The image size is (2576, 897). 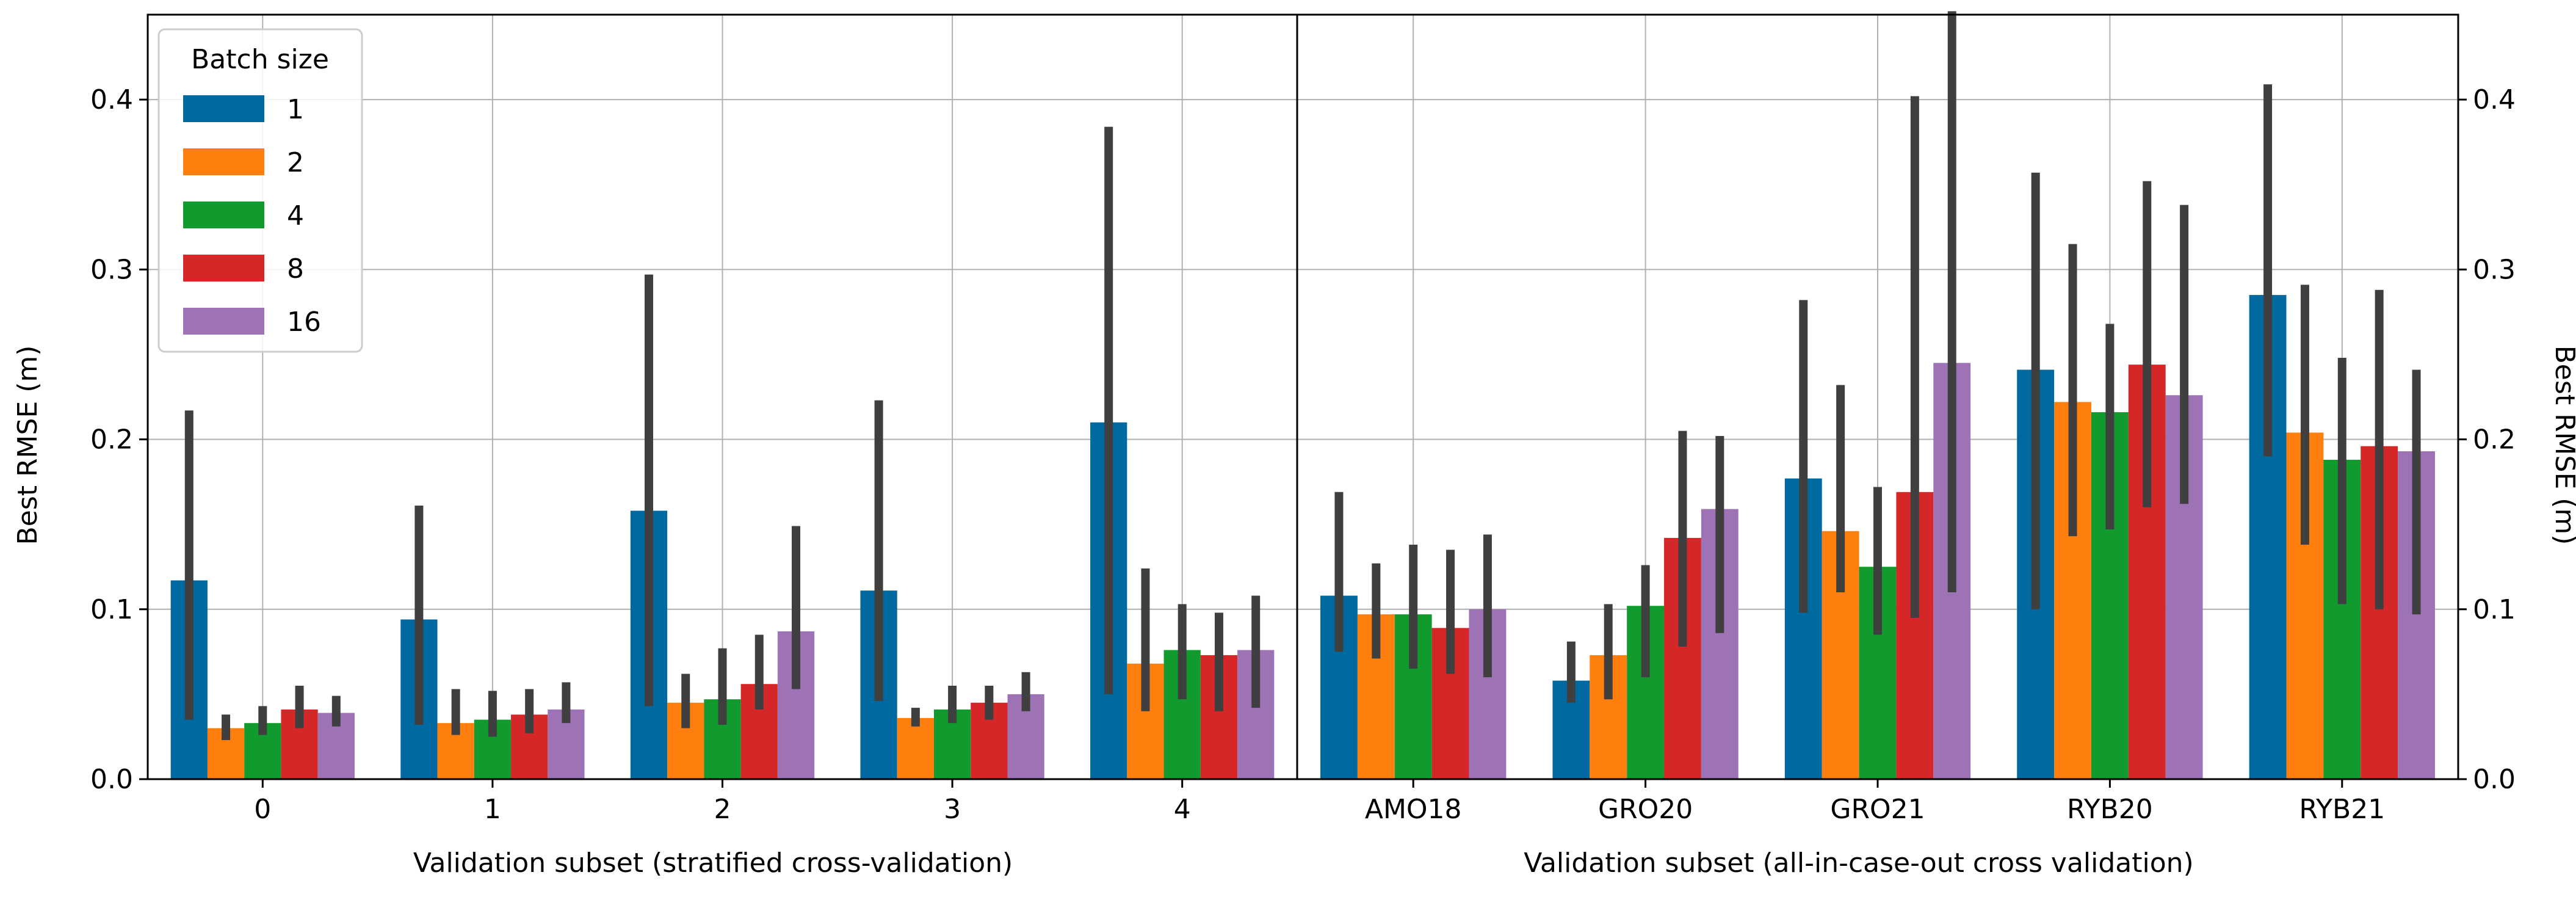 I want to click on x-tick-label: 3, so click(x=952, y=809).